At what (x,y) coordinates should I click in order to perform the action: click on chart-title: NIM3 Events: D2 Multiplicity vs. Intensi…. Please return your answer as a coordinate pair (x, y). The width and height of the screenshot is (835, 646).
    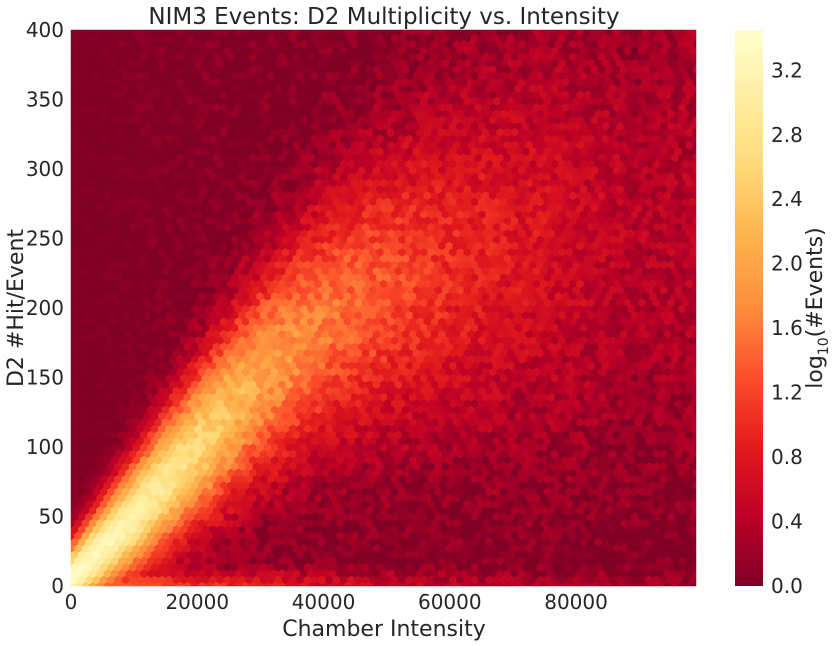
    Looking at the image, I should click on (383, 17).